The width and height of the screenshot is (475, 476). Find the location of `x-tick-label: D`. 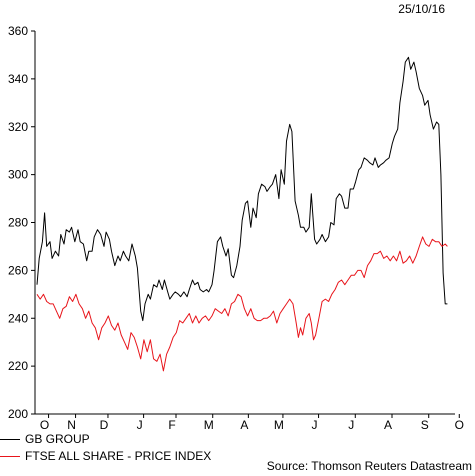

x-tick-label: D is located at coordinates (104, 425).